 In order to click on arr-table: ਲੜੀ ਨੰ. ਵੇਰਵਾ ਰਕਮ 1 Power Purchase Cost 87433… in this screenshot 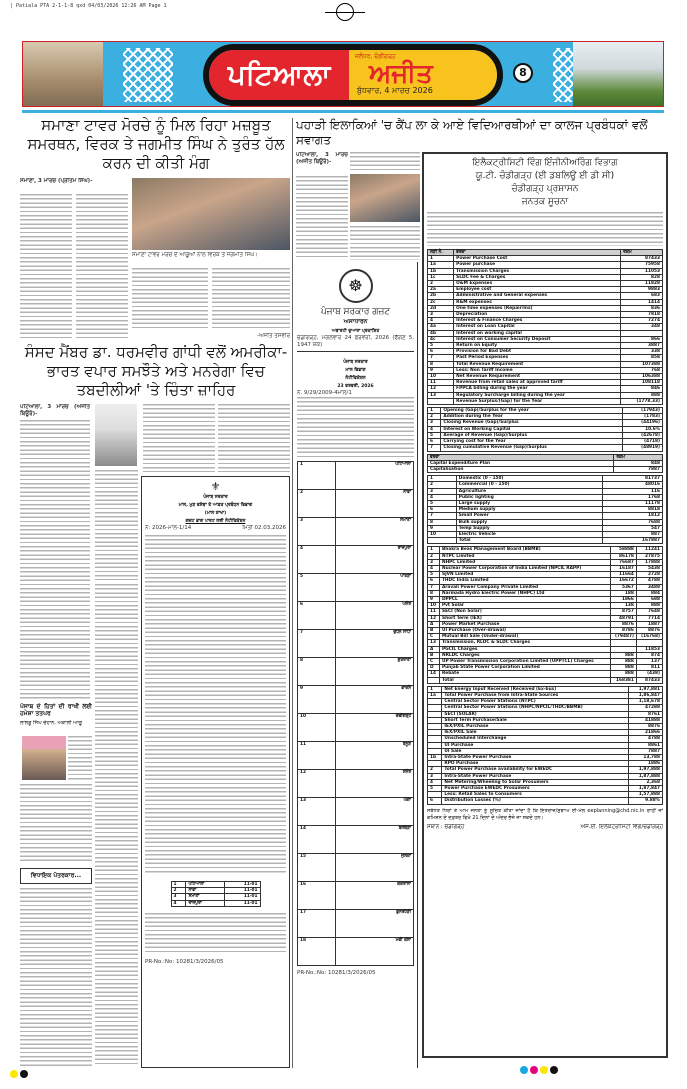, I will do `click(544, 327)`.